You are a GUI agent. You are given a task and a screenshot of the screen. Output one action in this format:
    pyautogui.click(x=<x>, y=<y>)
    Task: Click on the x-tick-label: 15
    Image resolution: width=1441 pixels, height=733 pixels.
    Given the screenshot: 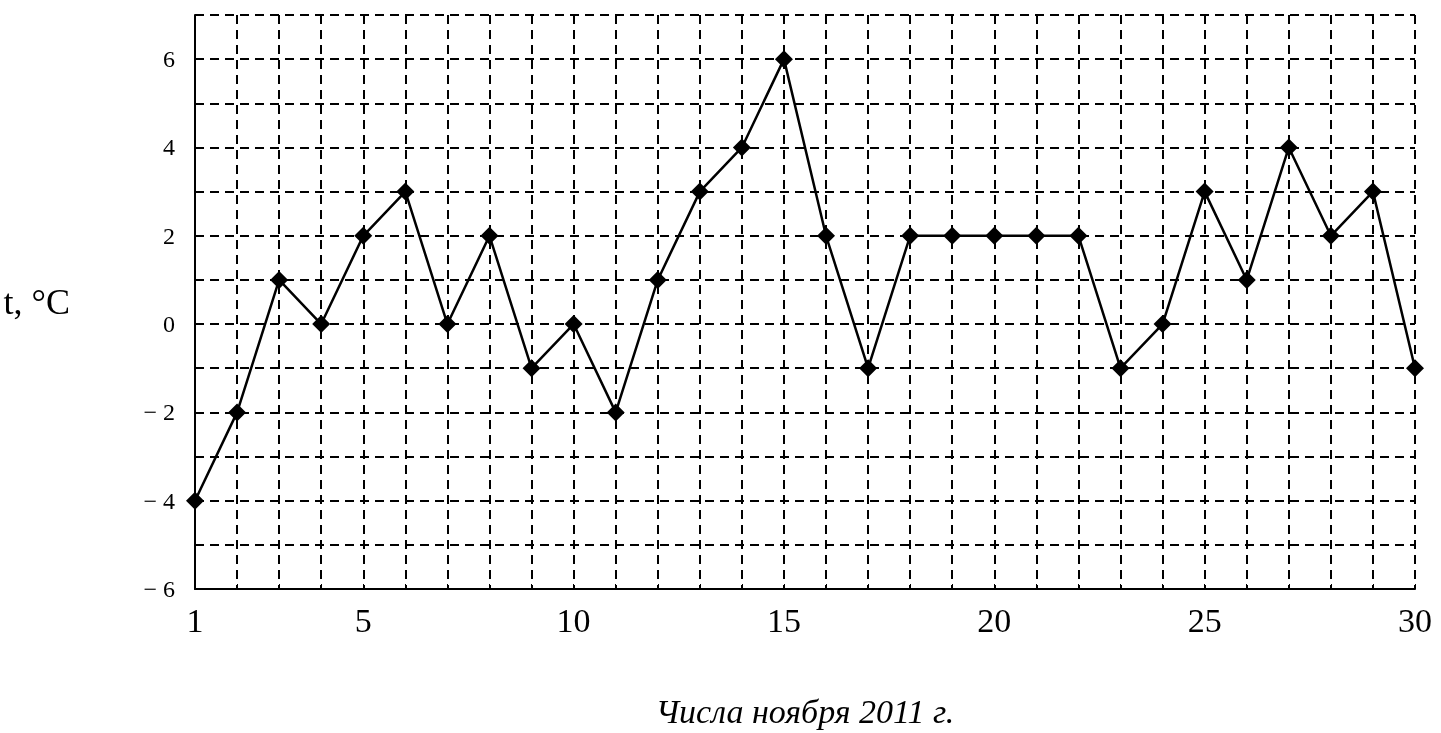 What is the action you would take?
    pyautogui.click(x=783, y=620)
    